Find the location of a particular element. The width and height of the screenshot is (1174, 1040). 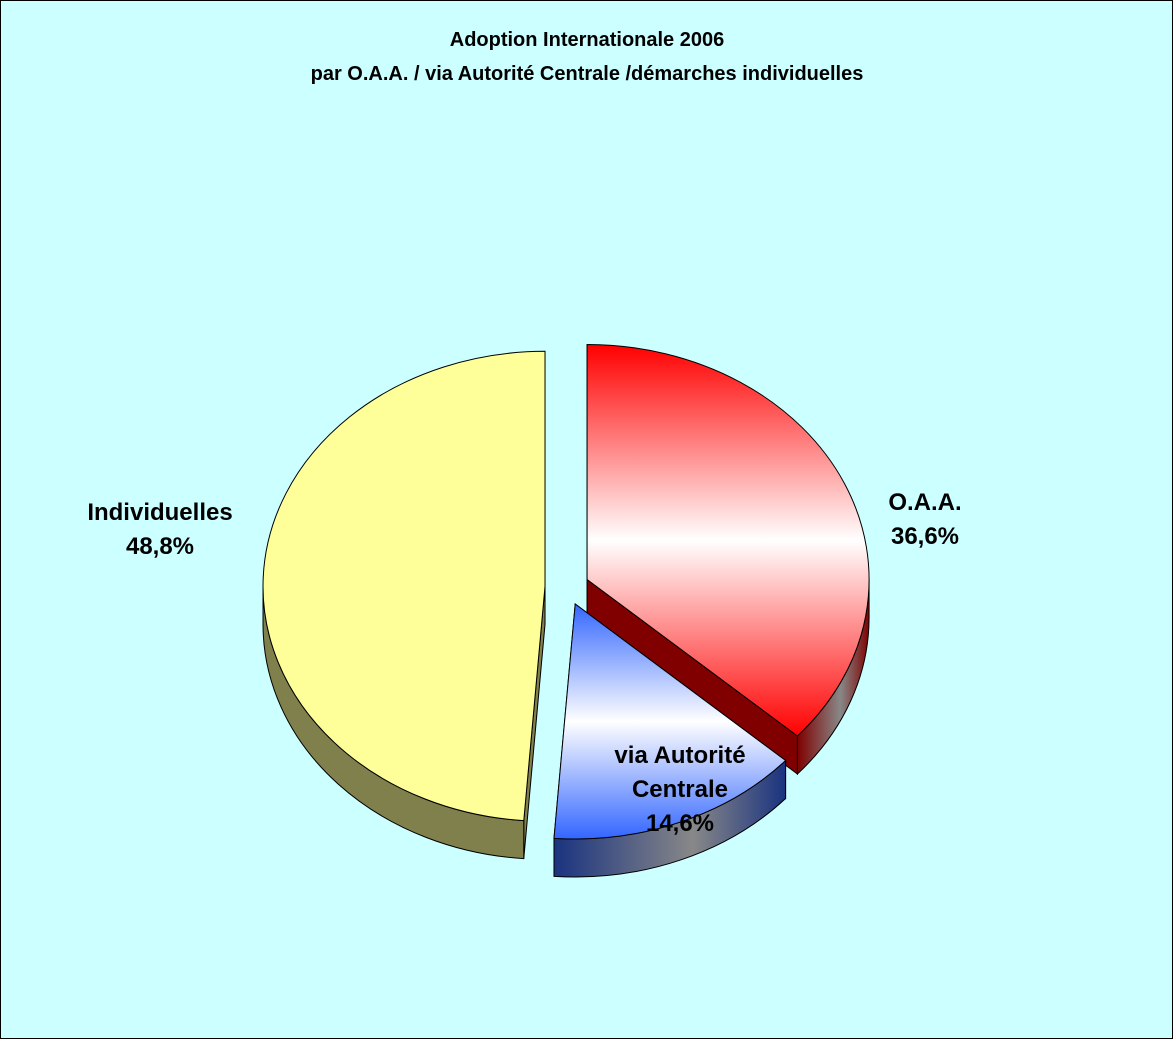

value-label: 14,6% is located at coordinates (680, 823).